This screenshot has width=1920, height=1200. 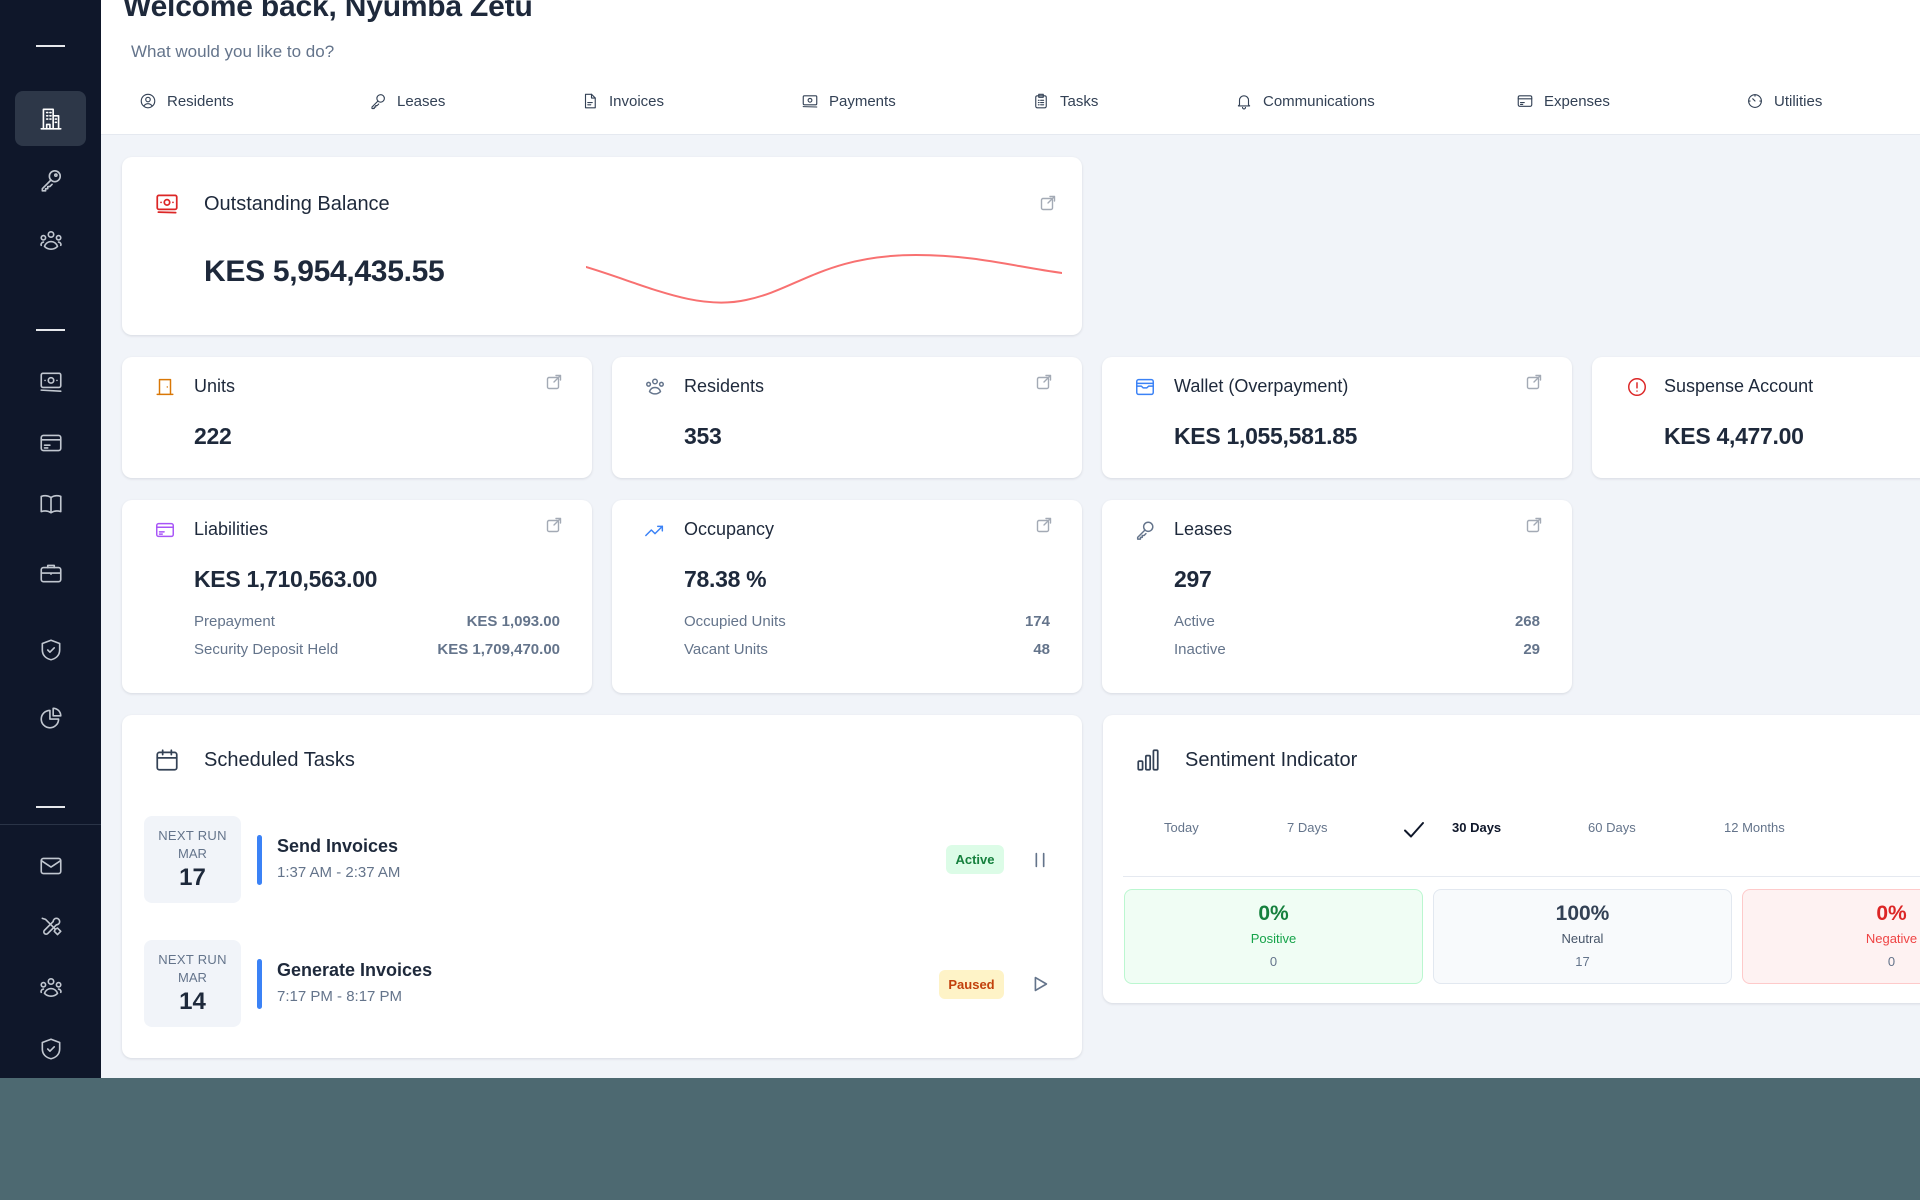 I want to click on page-subtitle: What would you like to do?, so click(x=233, y=51).